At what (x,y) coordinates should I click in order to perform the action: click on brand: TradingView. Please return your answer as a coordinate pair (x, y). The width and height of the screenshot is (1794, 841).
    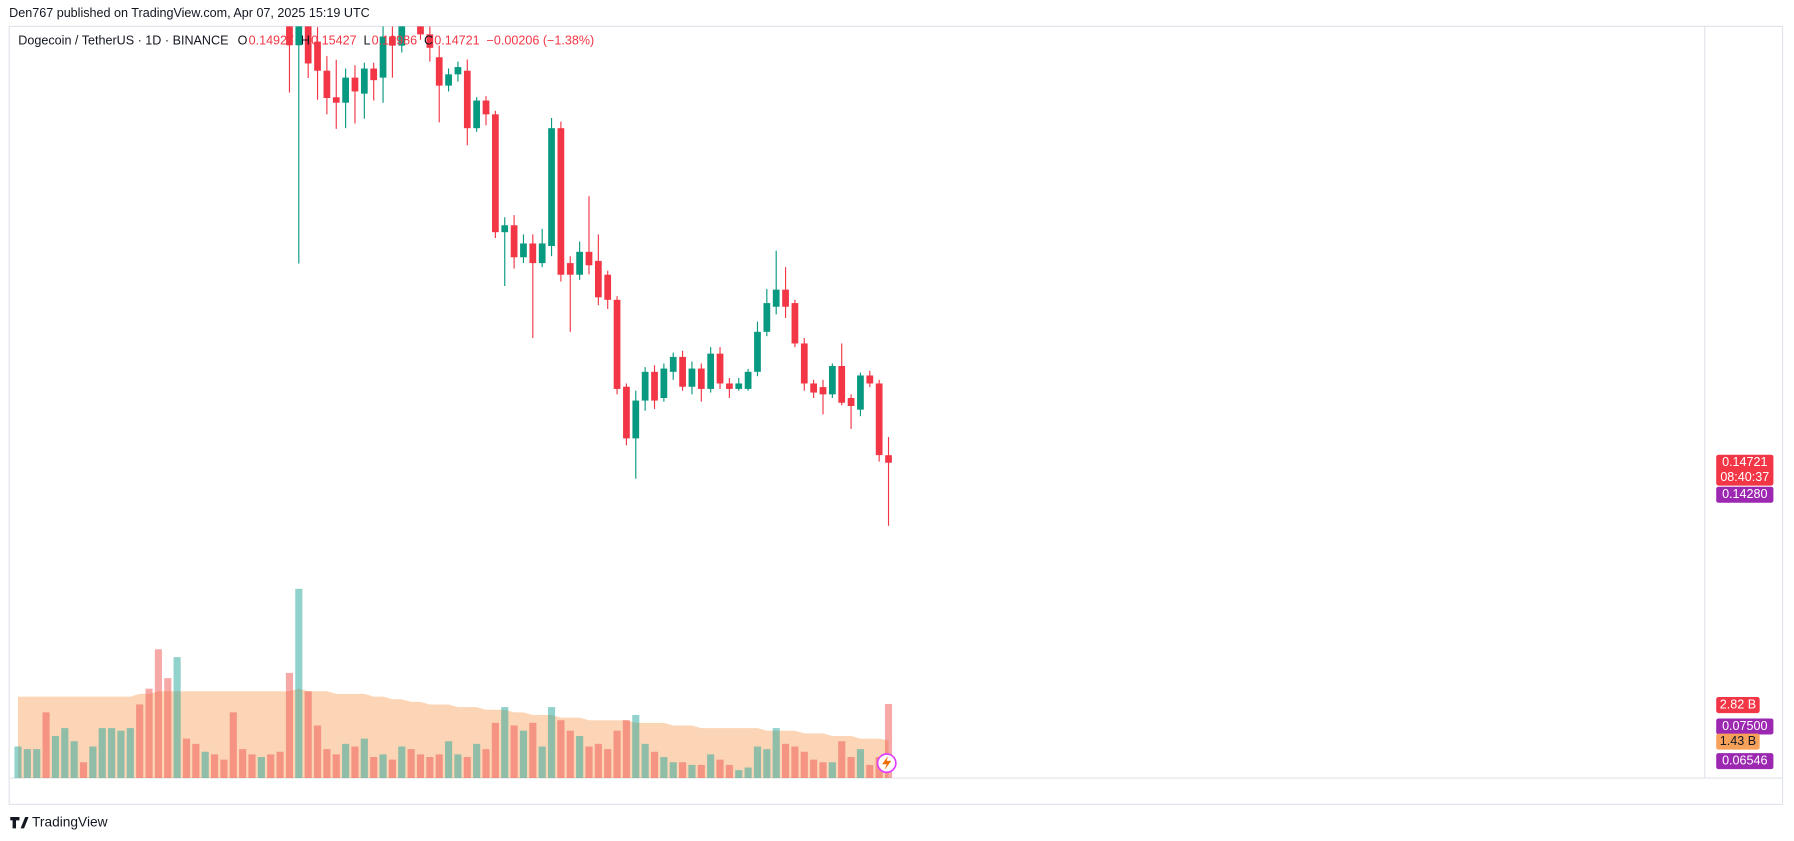
    Looking at the image, I should click on (59, 821).